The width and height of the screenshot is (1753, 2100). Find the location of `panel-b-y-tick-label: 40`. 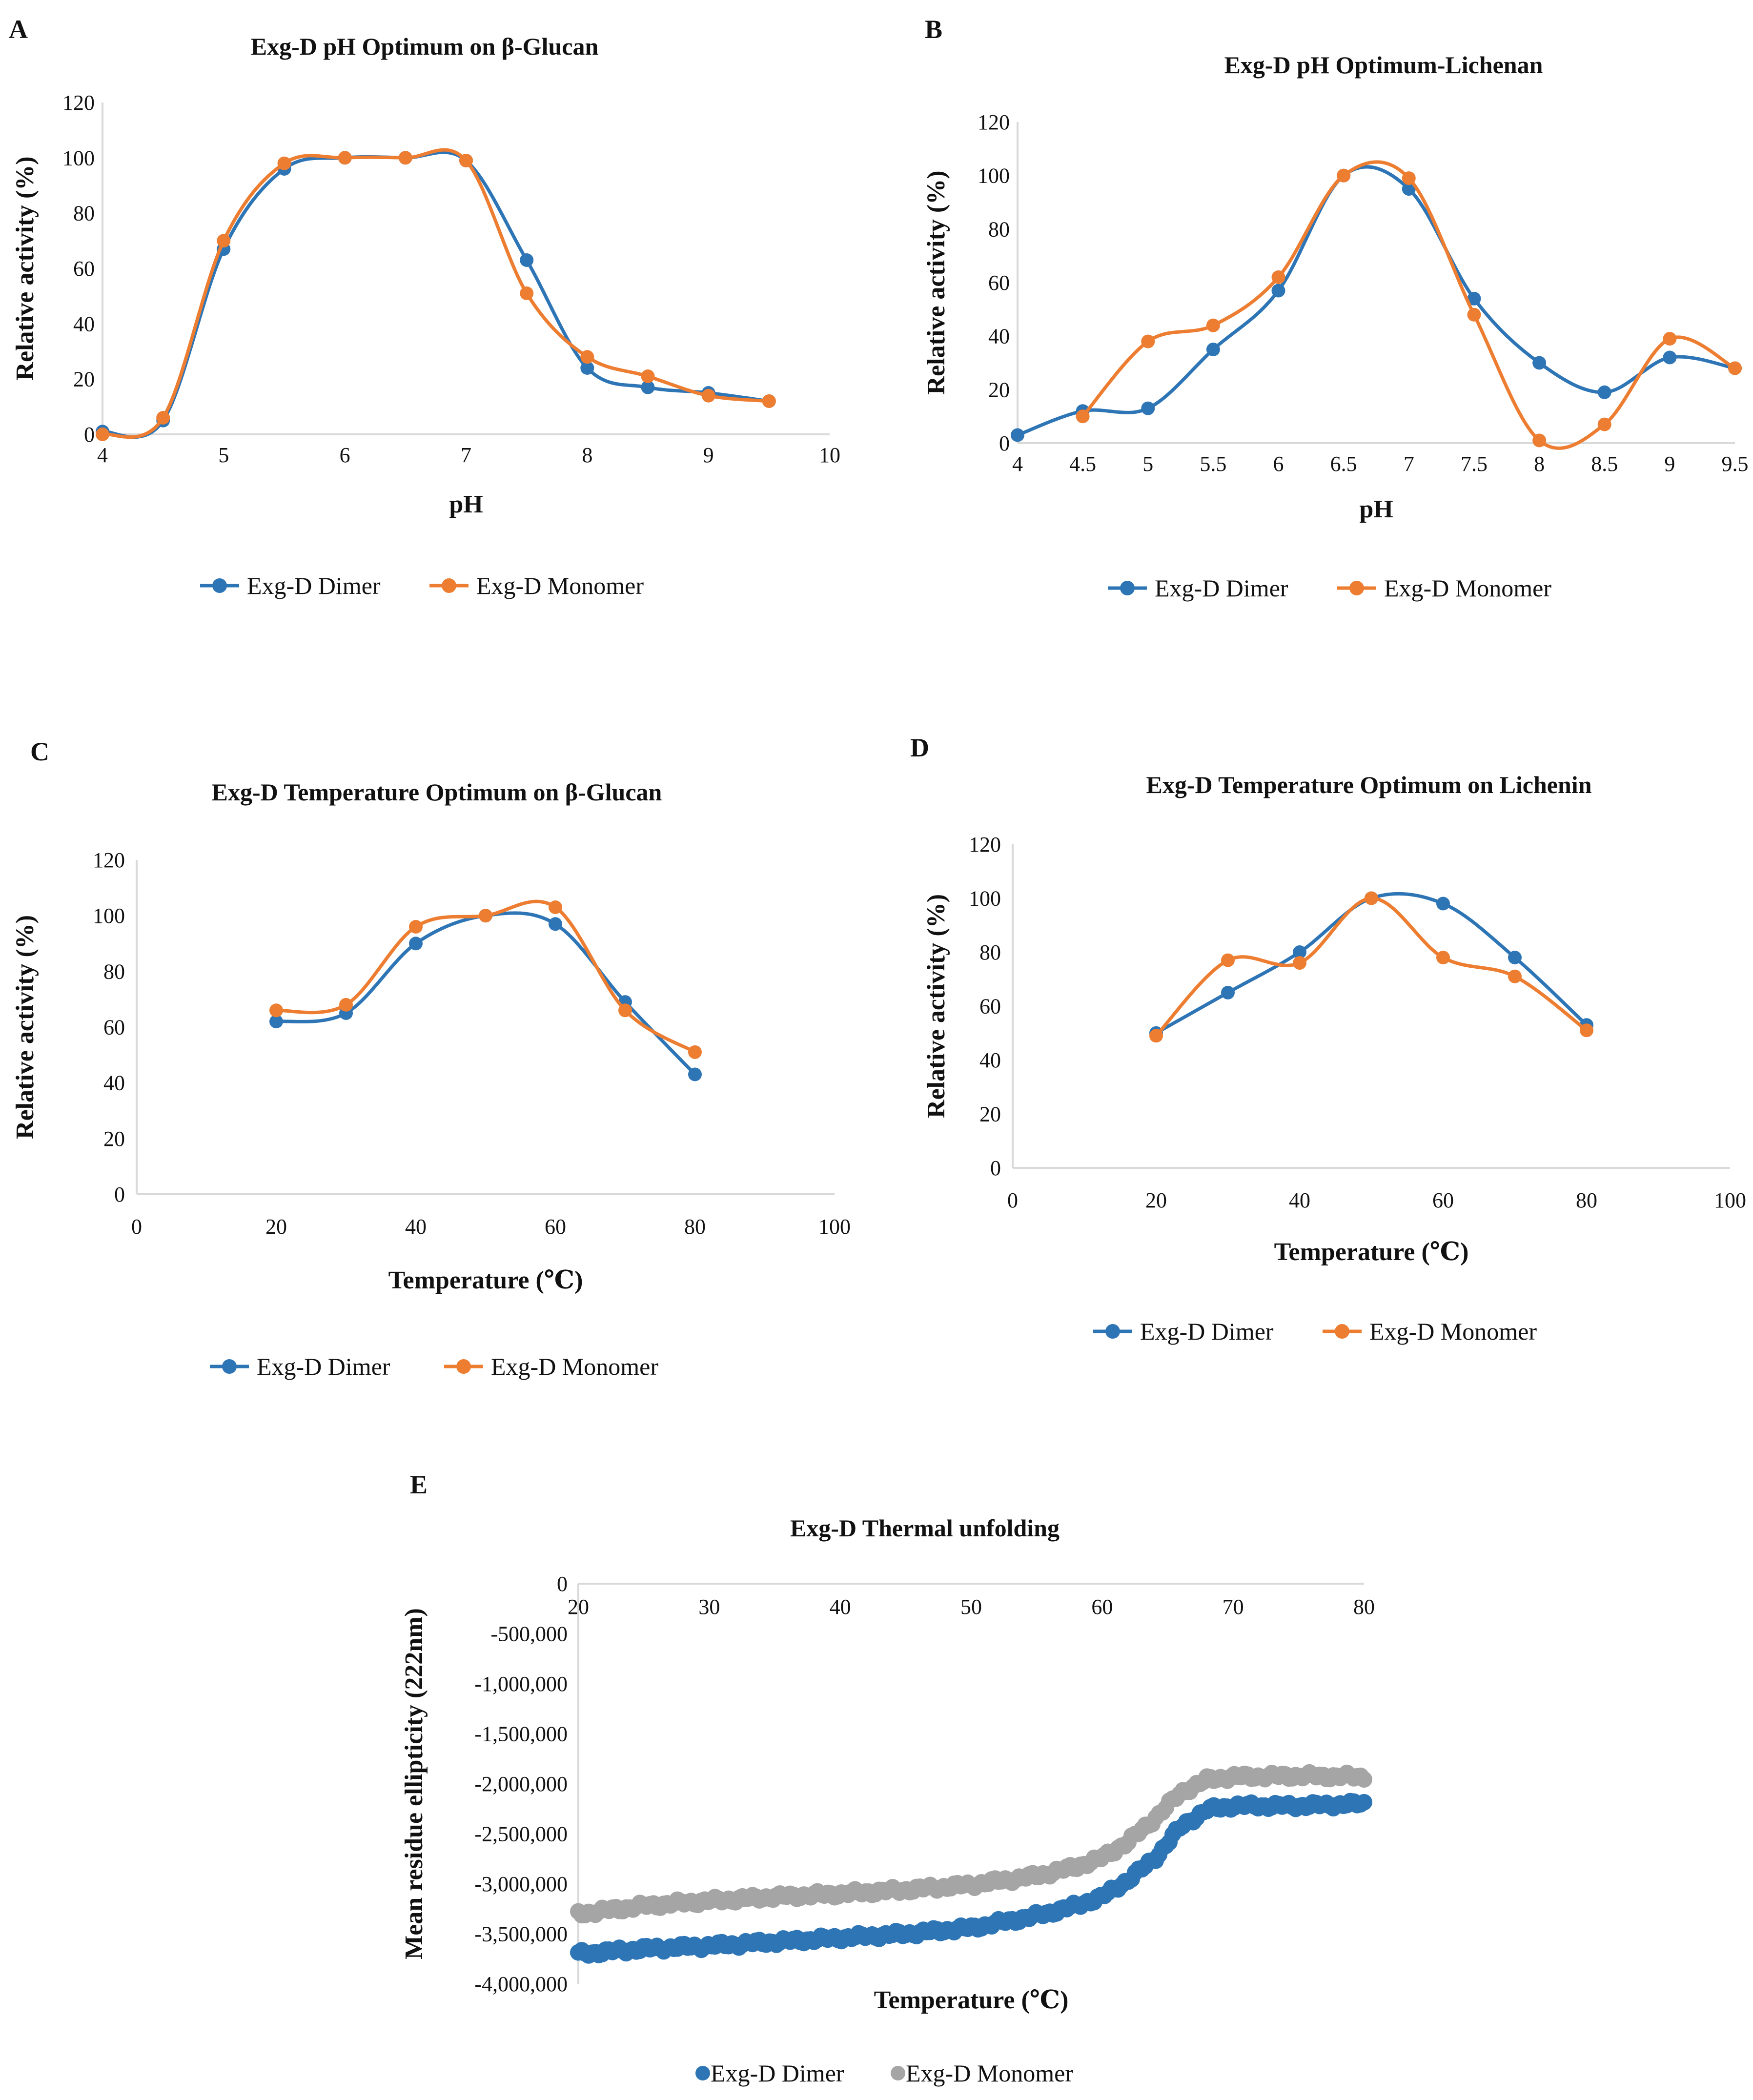

panel-b-y-tick-label: 40 is located at coordinates (999, 337).